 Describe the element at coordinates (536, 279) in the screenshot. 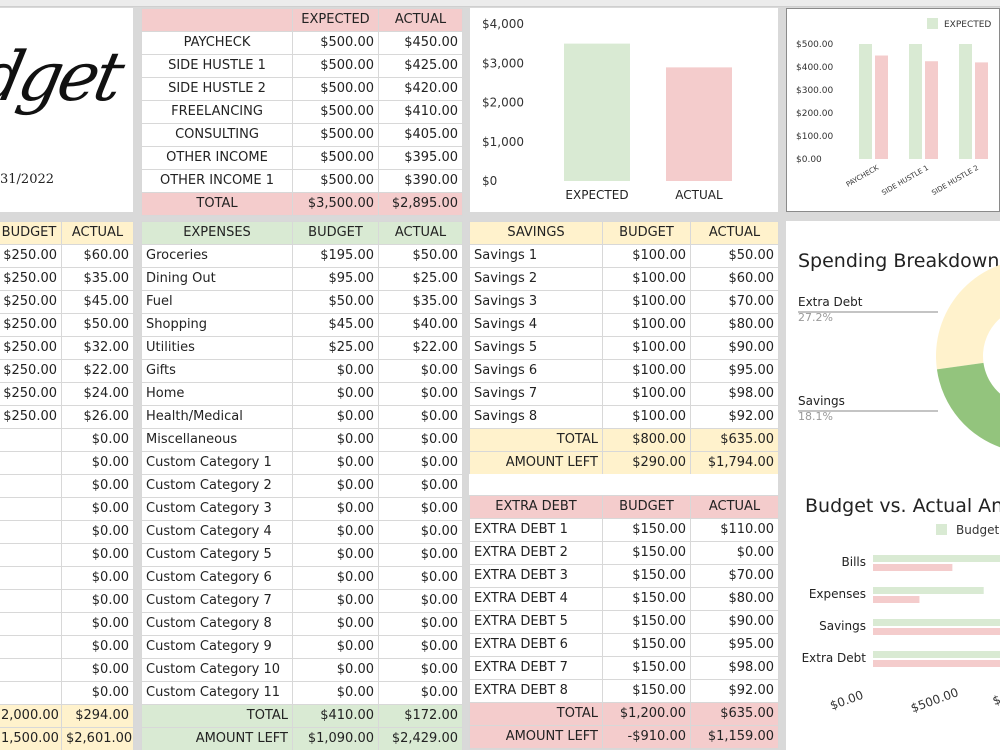

I see `savings-name-cell: Savings 2` at that location.